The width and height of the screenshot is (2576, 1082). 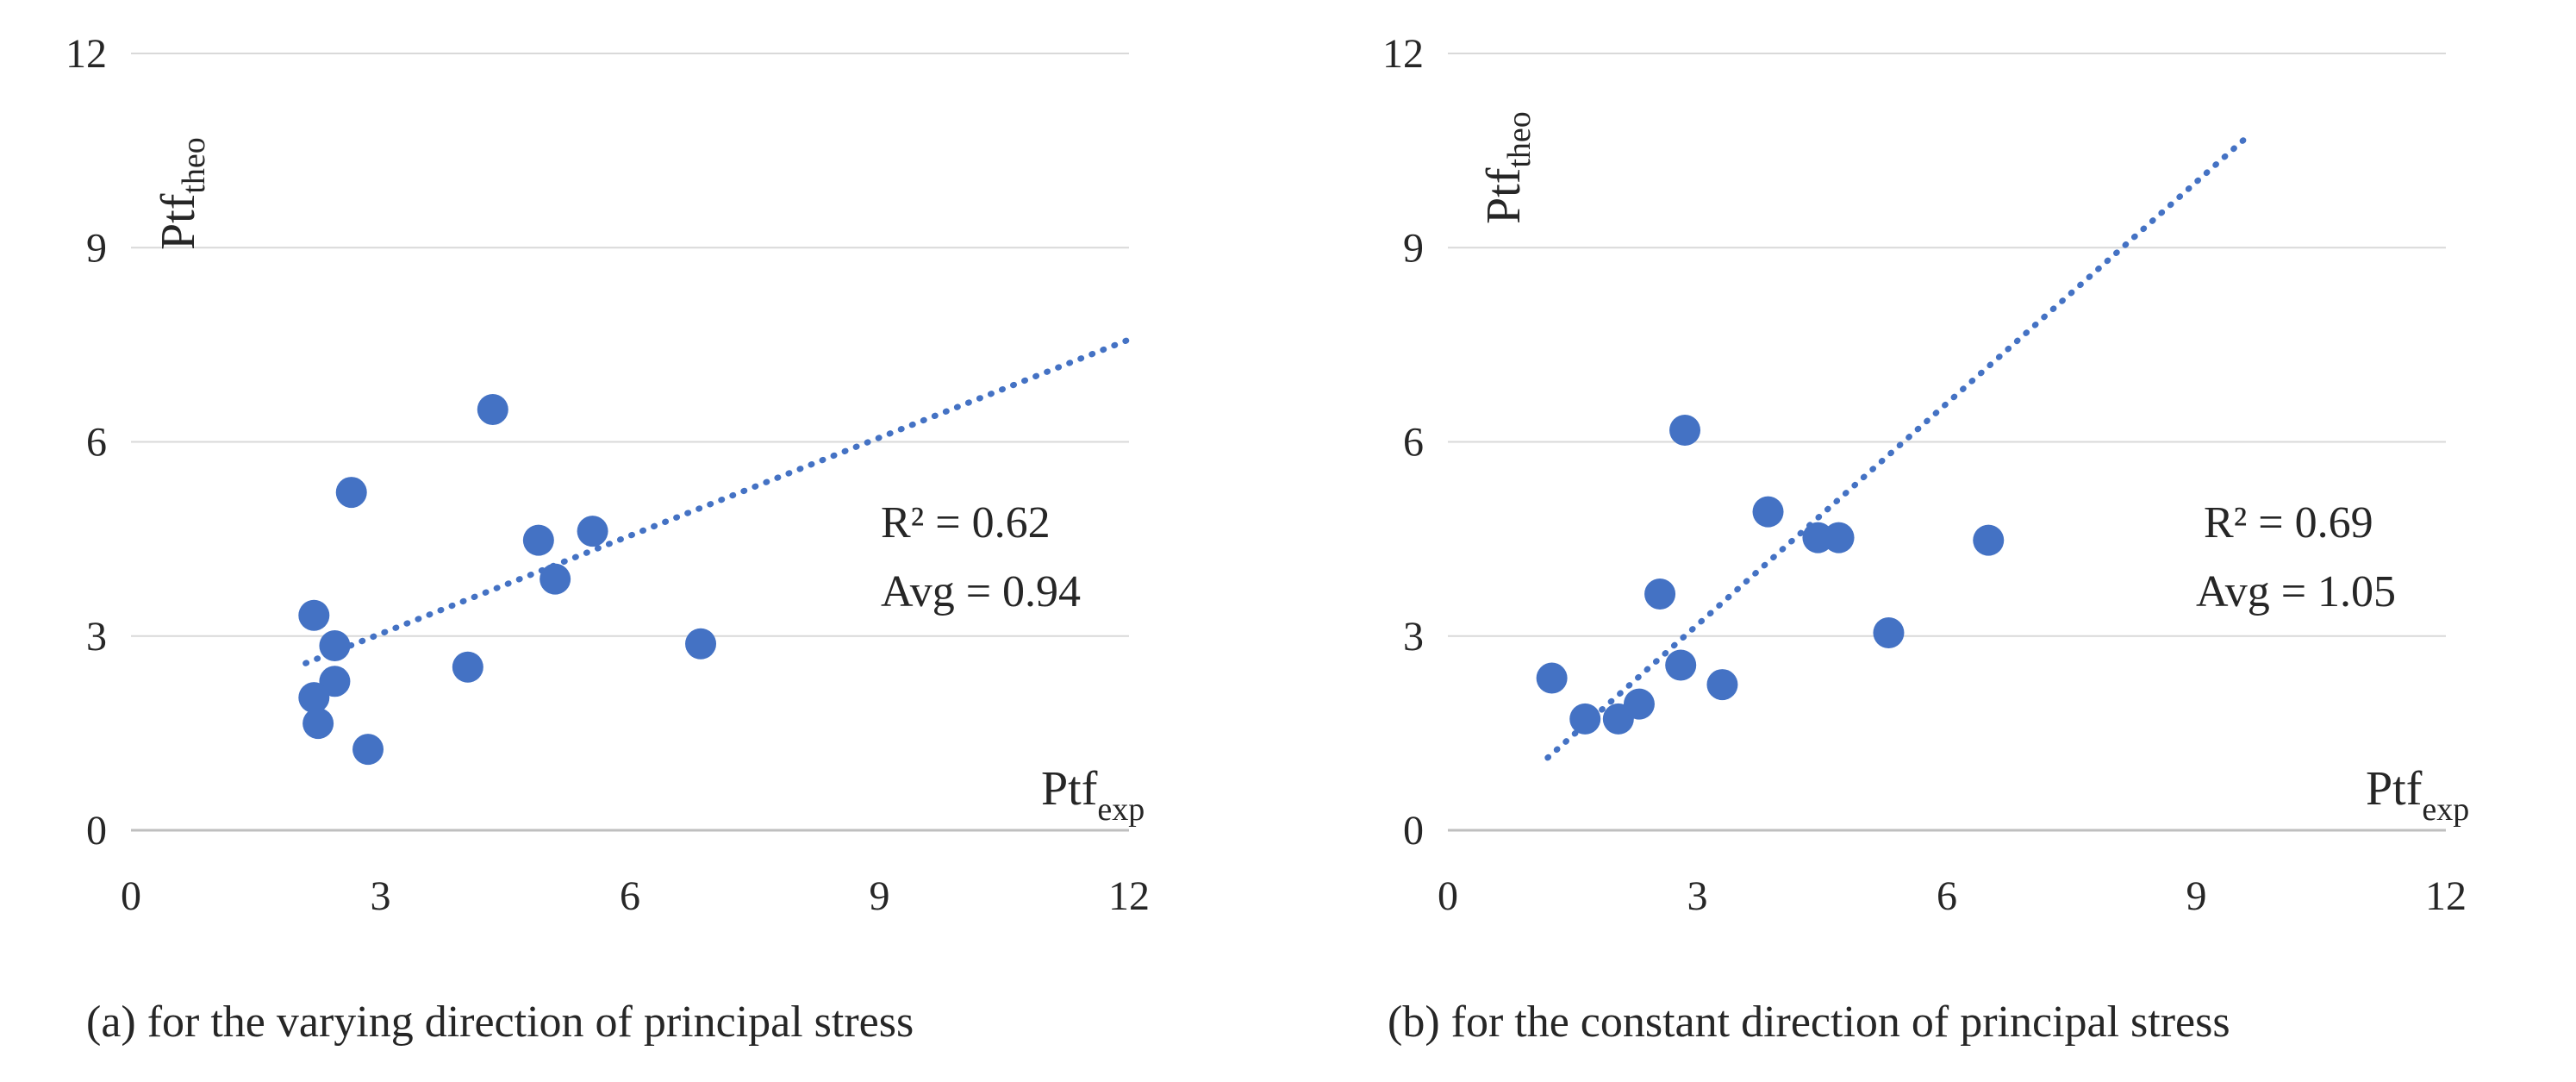 What do you see at coordinates (1504, 195) in the screenshot?
I see `chart-b-y-axis-label-base: Ptf` at bounding box center [1504, 195].